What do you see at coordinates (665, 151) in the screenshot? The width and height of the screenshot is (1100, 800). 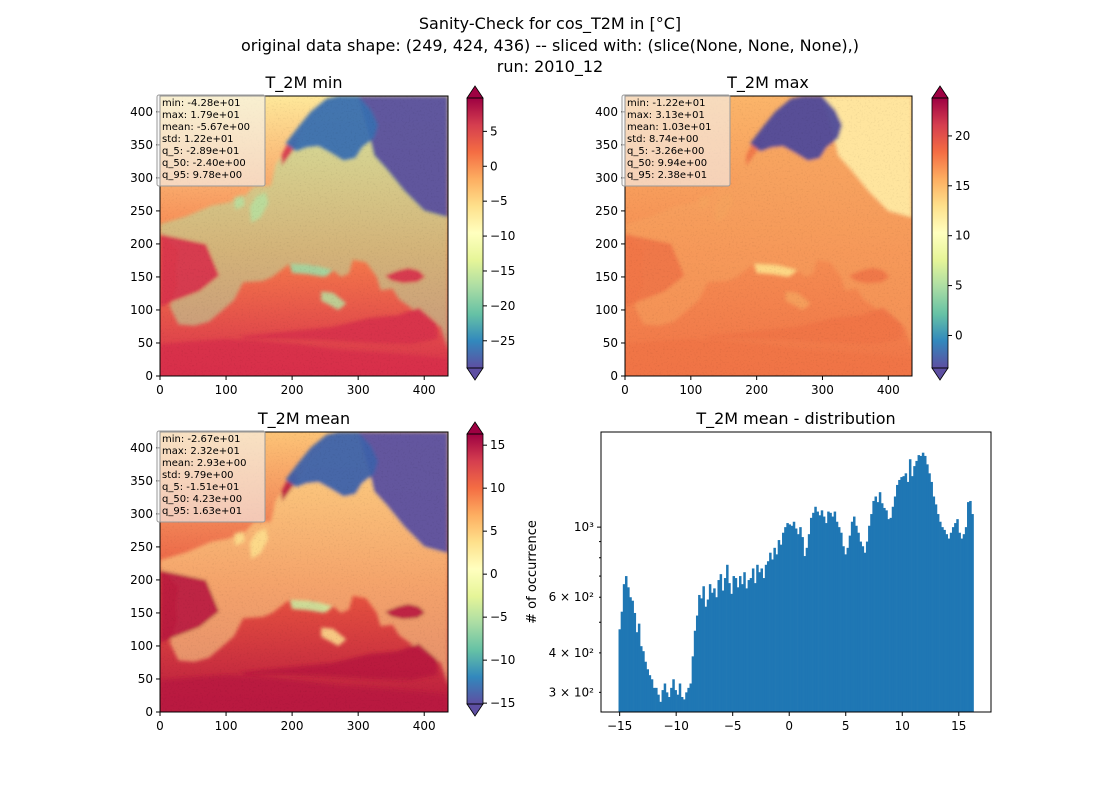 I see `stats-line: q_5: -3.26e+00` at bounding box center [665, 151].